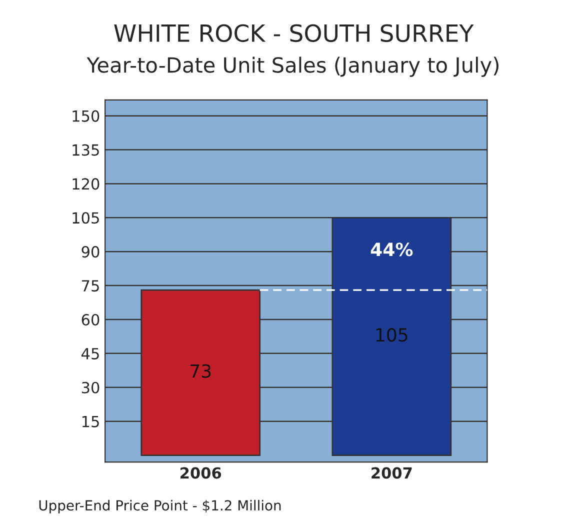 The width and height of the screenshot is (587, 518). Describe the element at coordinates (90, 286) in the screenshot. I see `y-tick-label: 75` at that location.